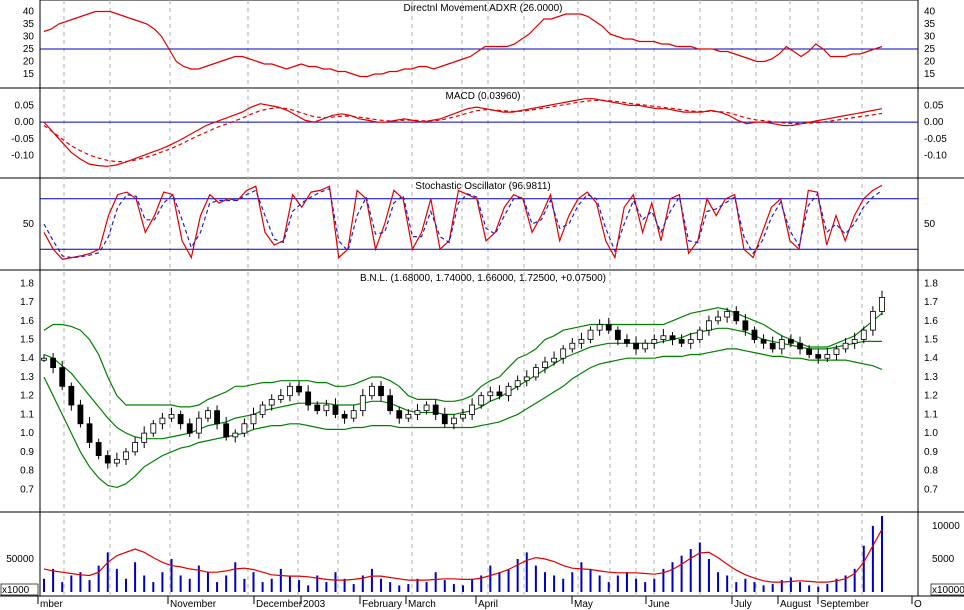 The image size is (964, 610). What do you see at coordinates (29, 74) in the screenshot?
I see `y-tick-label-left: 15` at bounding box center [29, 74].